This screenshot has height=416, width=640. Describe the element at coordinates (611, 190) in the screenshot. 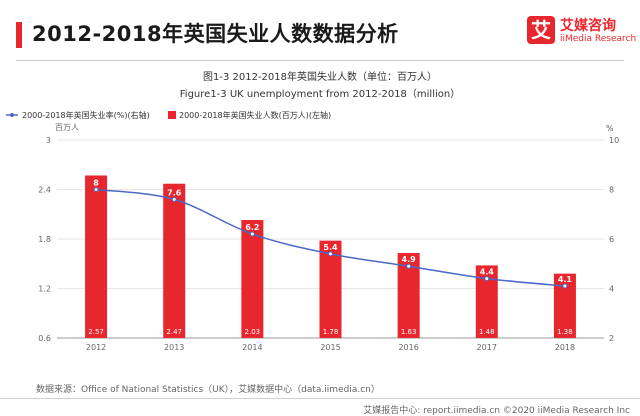

I see `y-right-tick-label: 8` at that location.